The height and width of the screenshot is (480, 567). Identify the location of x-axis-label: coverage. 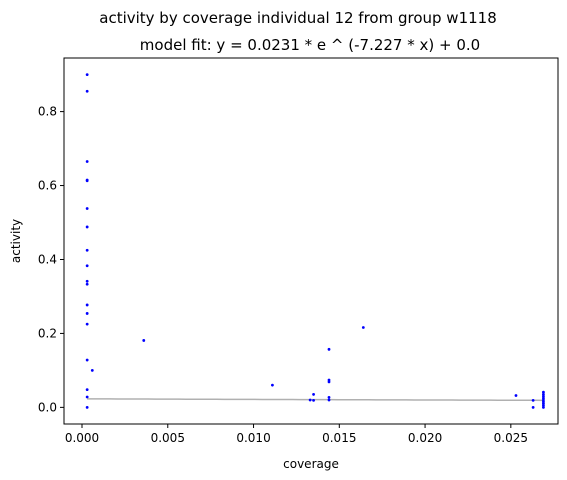
(311, 464).